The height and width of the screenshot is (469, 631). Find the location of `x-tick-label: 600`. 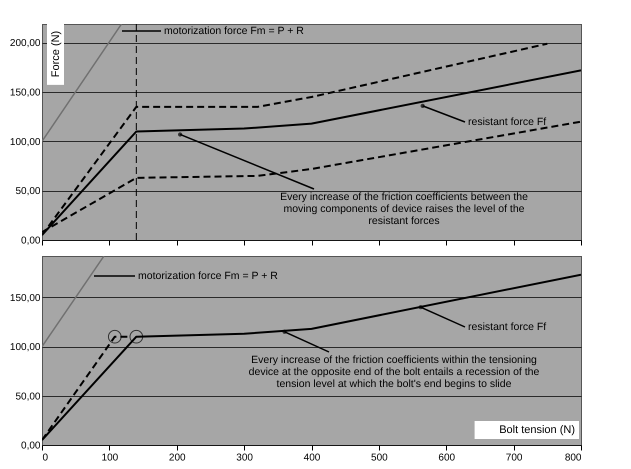

x-tick-label: 600 is located at coordinates (447, 458).